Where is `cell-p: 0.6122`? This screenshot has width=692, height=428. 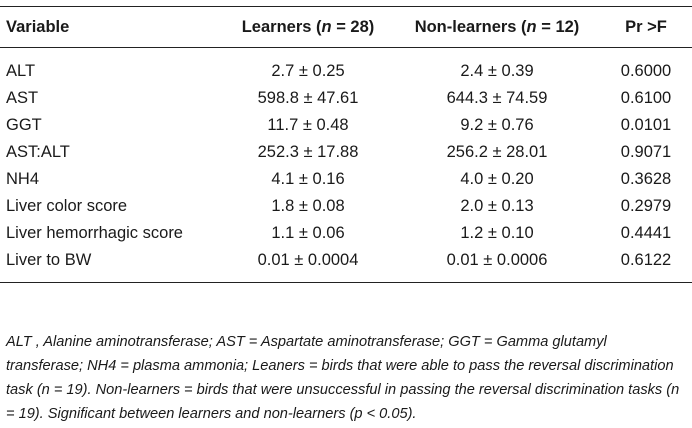
cell-p: 0.6122 is located at coordinates (646, 265).